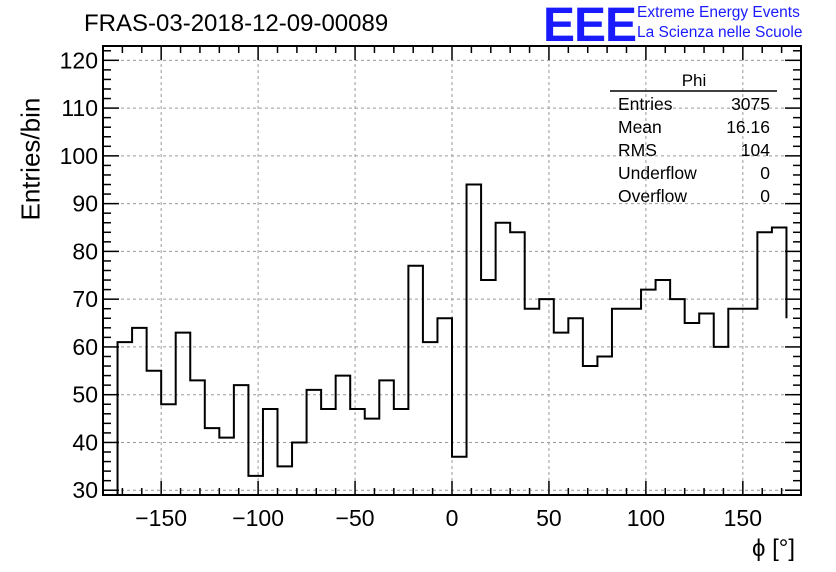 This screenshot has height=572, width=836. What do you see at coordinates (355, 518) in the screenshot?
I see `x-tick-label: −50` at bounding box center [355, 518].